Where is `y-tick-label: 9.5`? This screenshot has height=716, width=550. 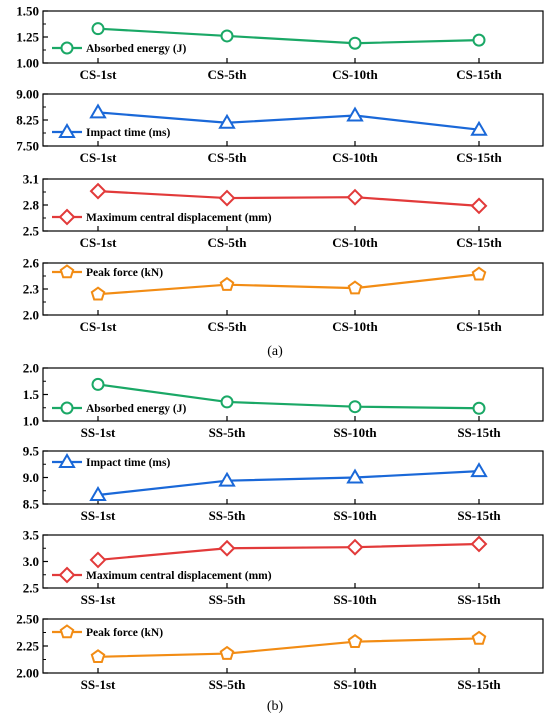 y-tick-label: 9.5 is located at coordinates (31, 451).